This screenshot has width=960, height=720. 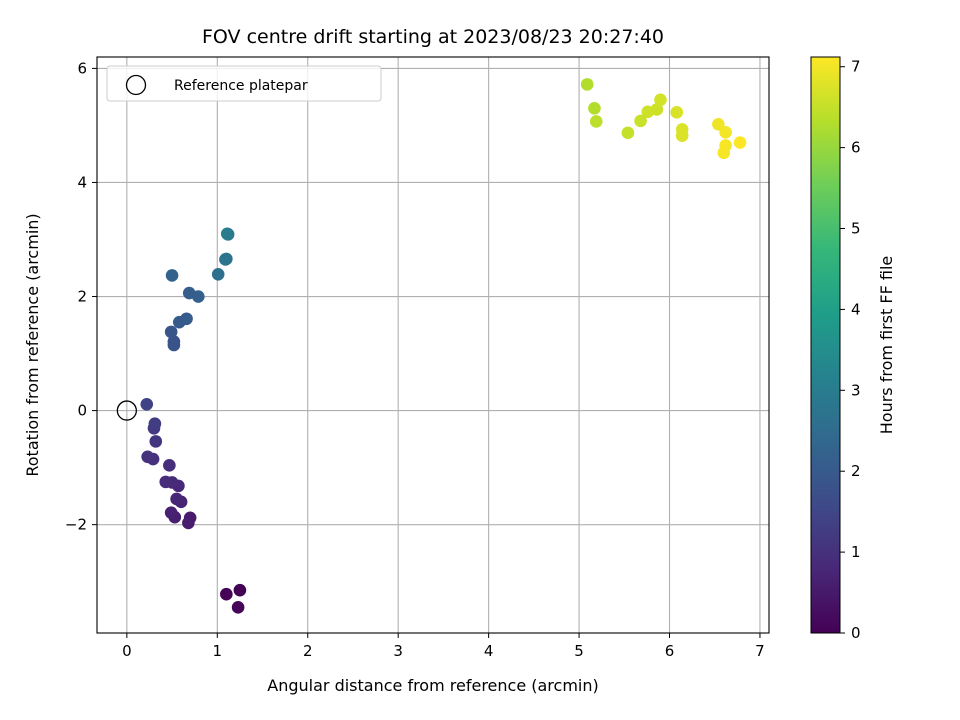 What do you see at coordinates (32, 344) in the screenshot?
I see `y-axis-label: Rotation from reference (arcmin)` at bounding box center [32, 344].